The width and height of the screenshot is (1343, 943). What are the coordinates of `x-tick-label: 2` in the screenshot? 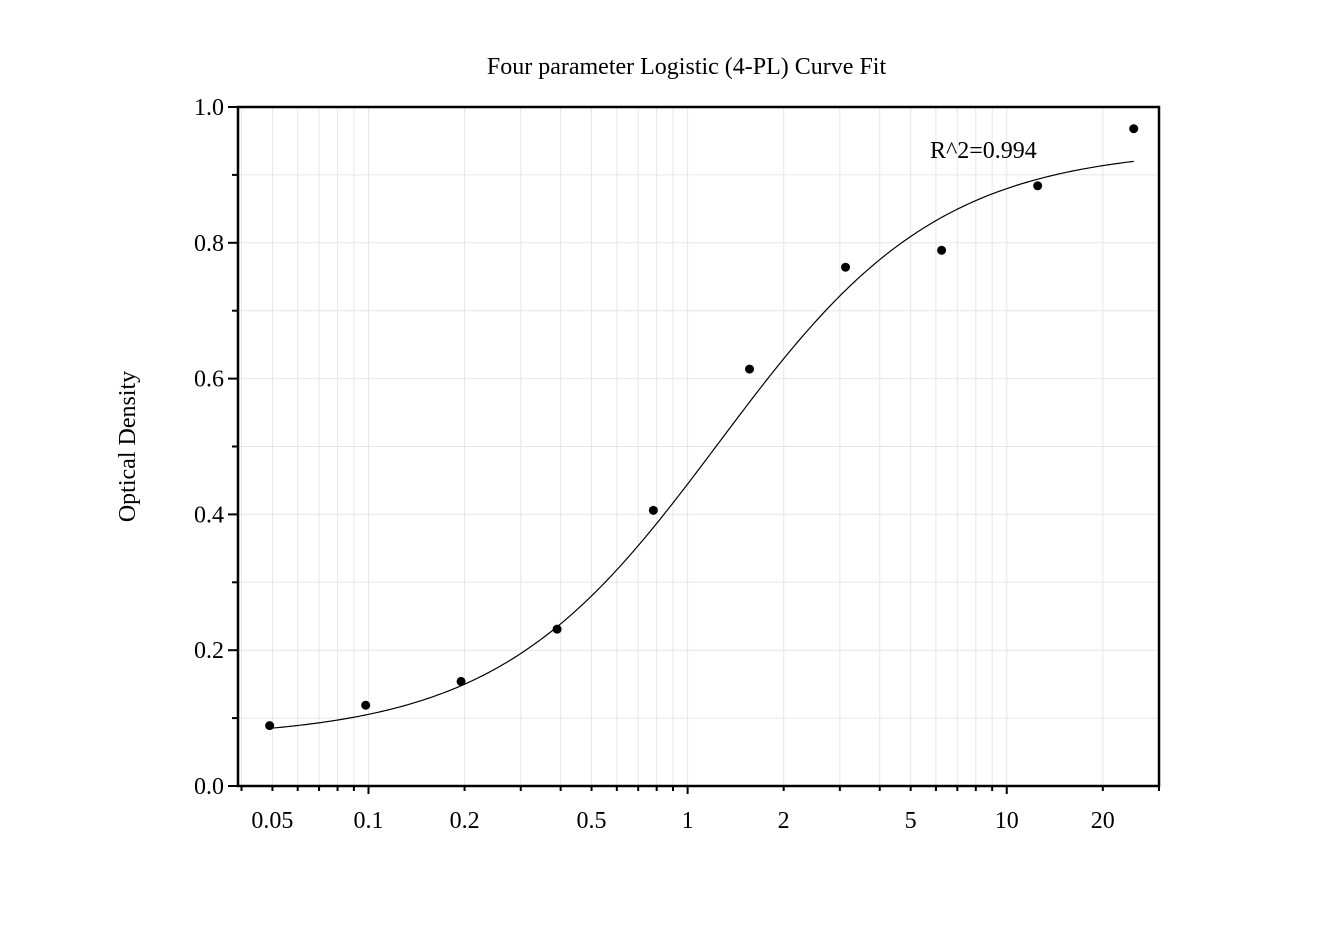 It's located at (784, 821).